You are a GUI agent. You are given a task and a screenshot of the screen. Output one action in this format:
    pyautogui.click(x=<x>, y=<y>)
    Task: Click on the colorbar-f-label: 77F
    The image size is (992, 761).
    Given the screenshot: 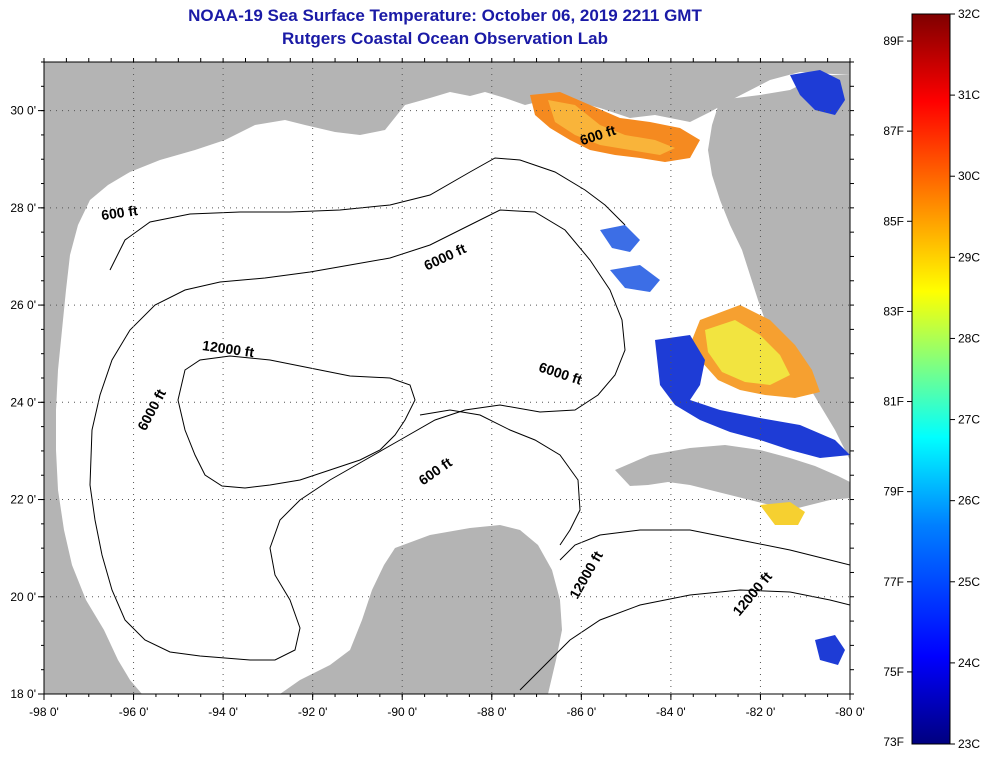 What is the action you would take?
    pyautogui.click(x=893, y=582)
    